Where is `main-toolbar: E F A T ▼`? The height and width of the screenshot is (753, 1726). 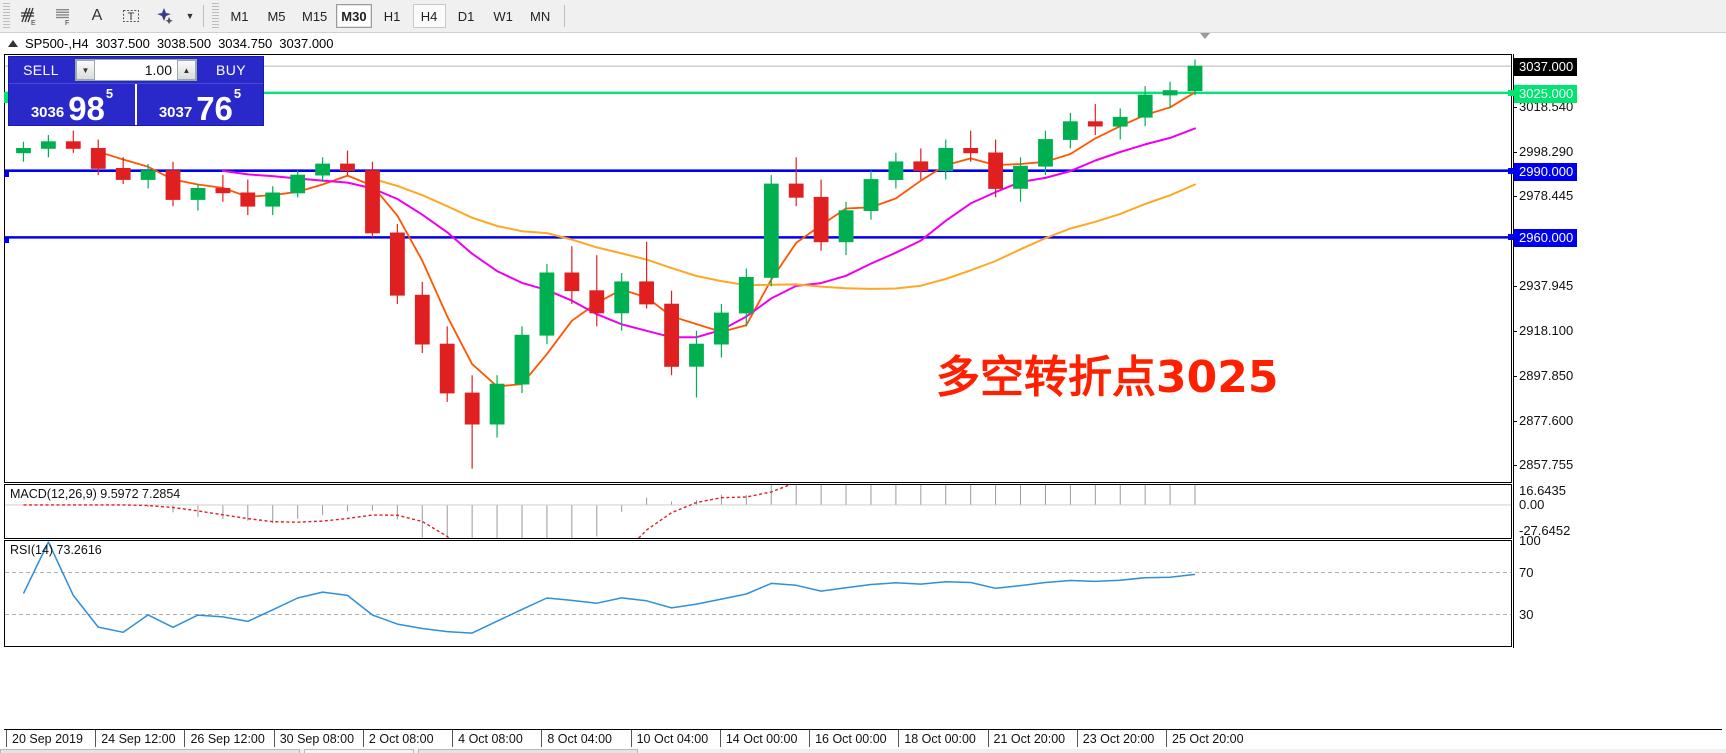 main-toolbar: E F A T ▼ is located at coordinates (863, 16).